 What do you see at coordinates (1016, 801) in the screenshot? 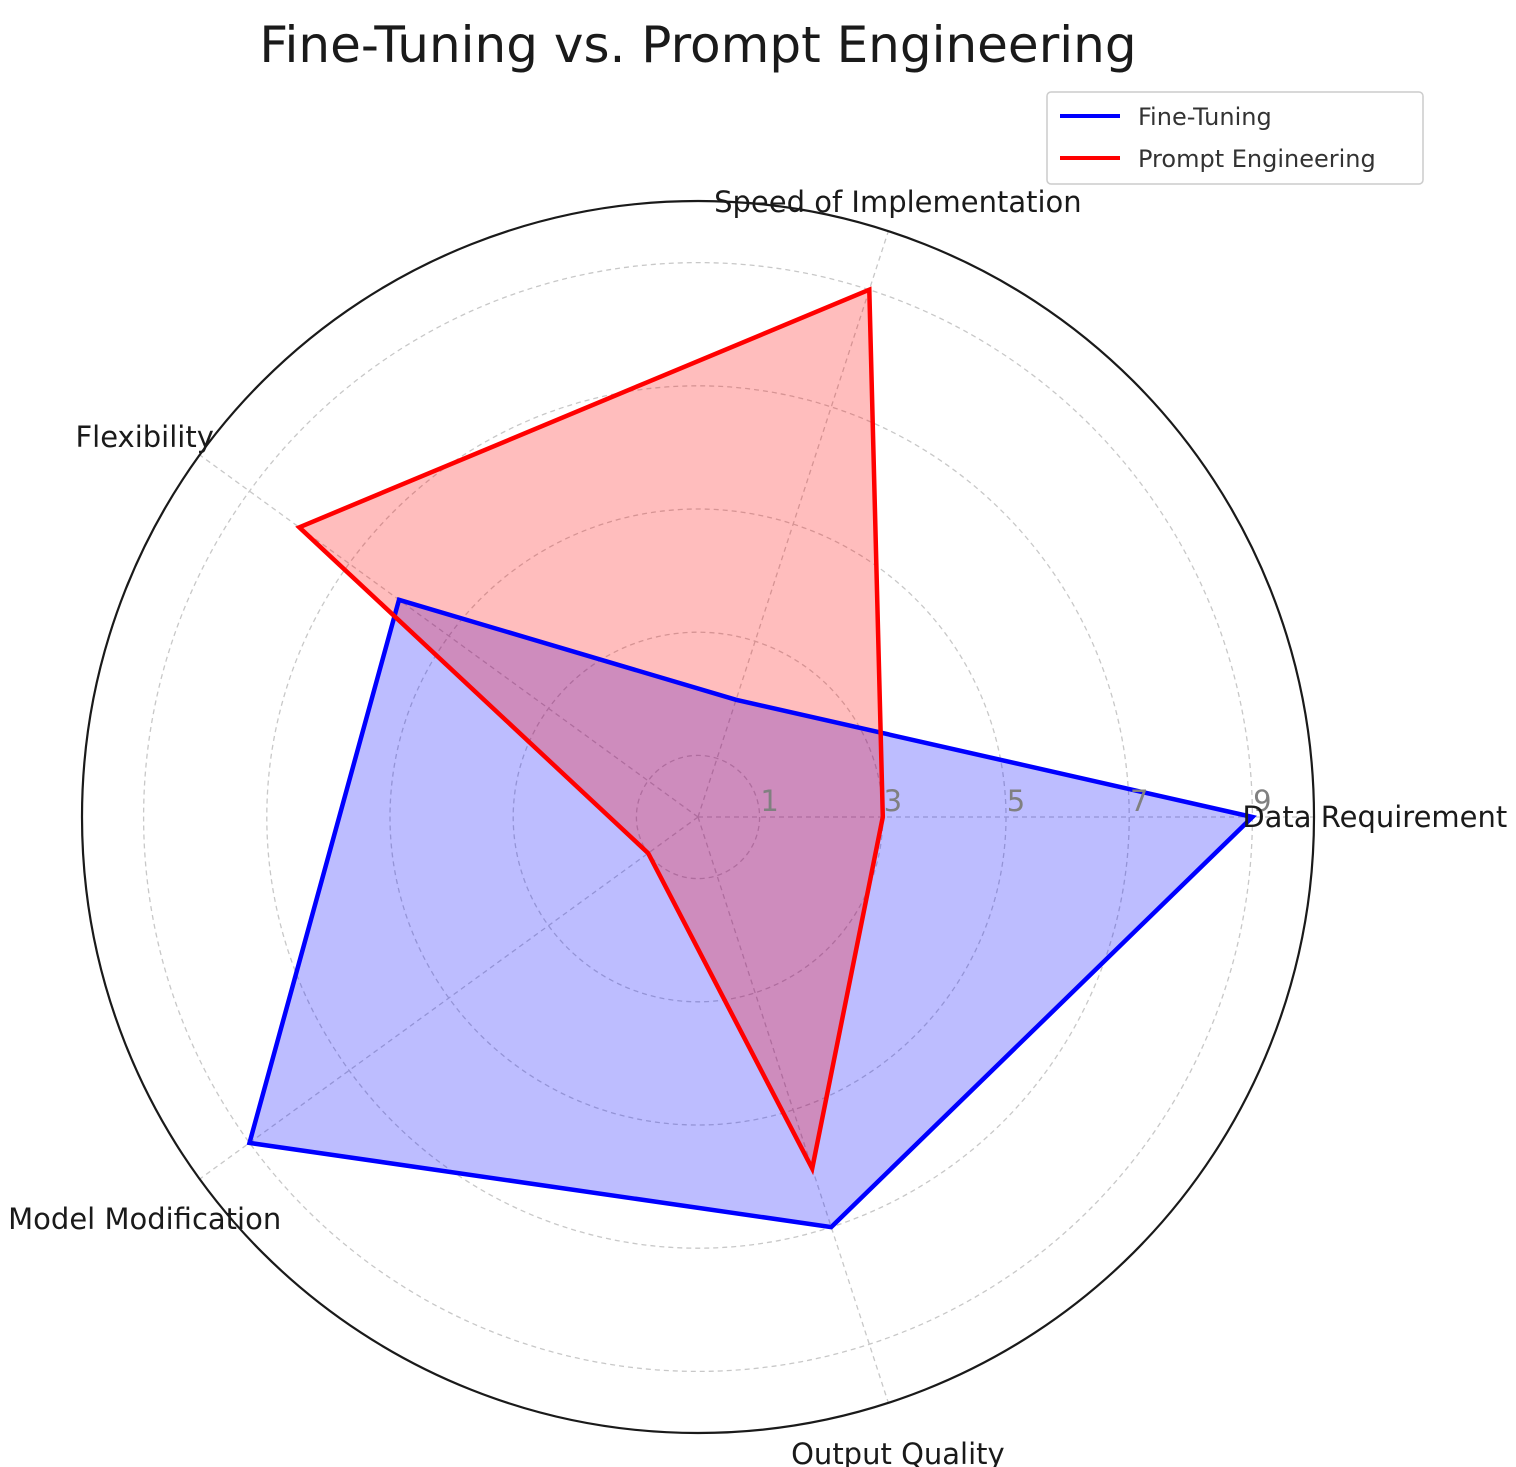
I see `radial-tick-label: 5` at bounding box center [1016, 801].